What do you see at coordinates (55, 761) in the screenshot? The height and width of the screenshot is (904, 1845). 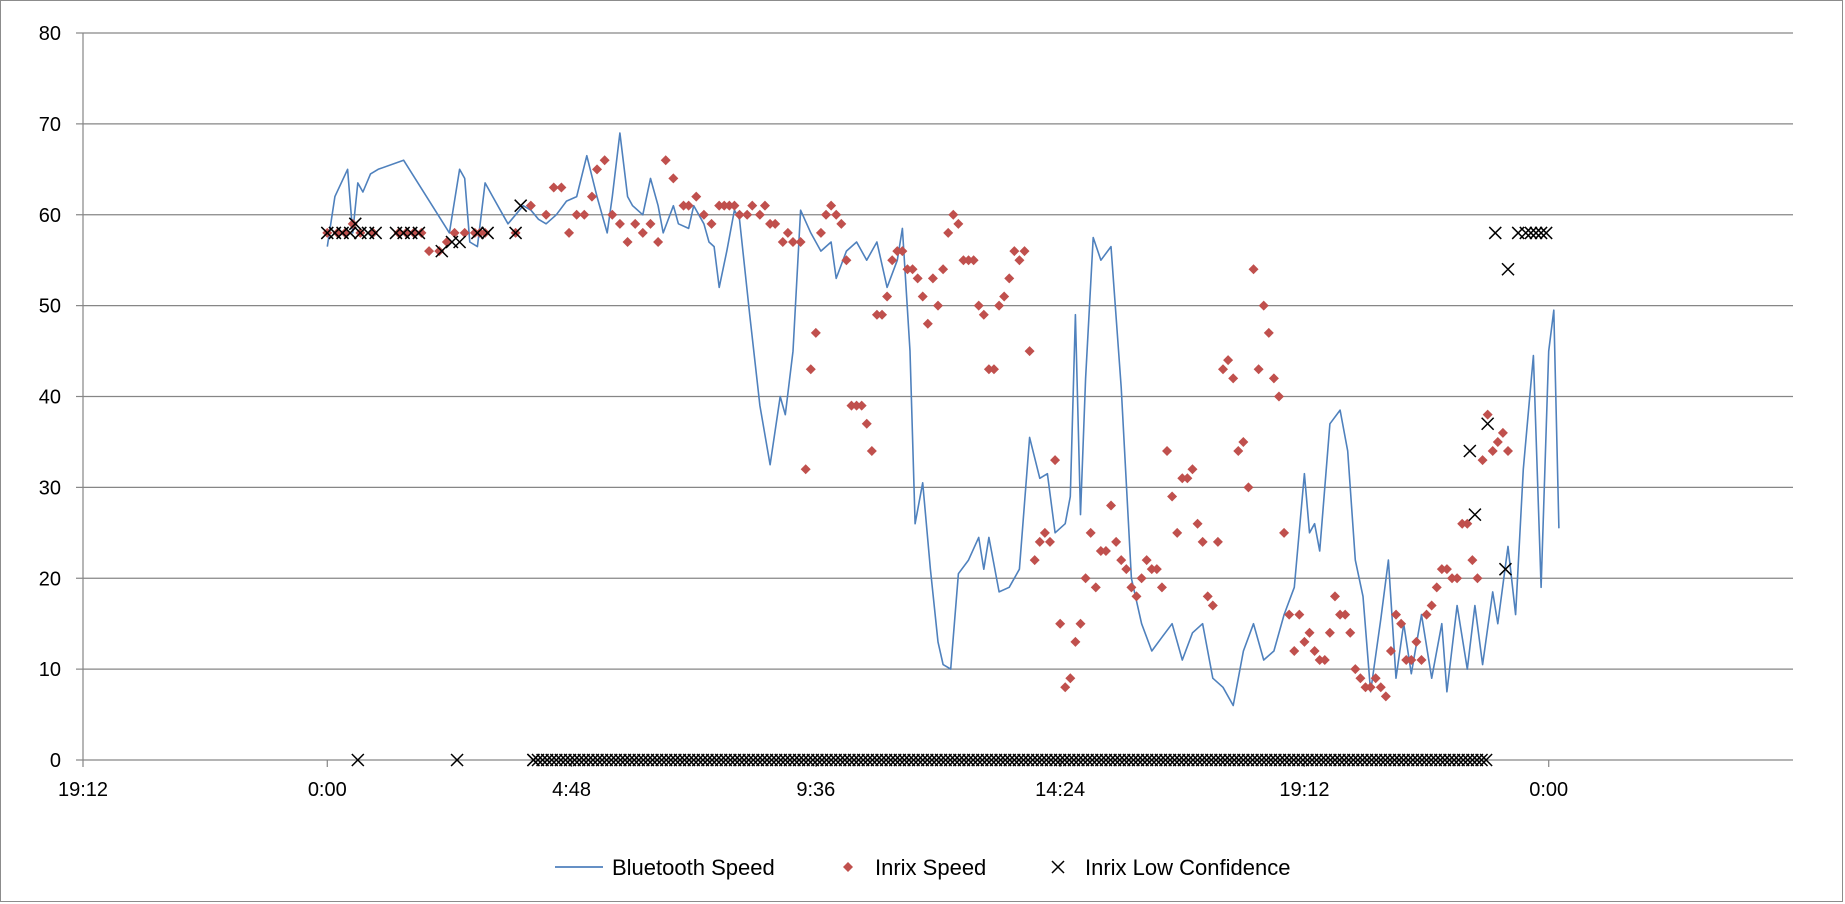 I see `y-tick-label: 0` at bounding box center [55, 761].